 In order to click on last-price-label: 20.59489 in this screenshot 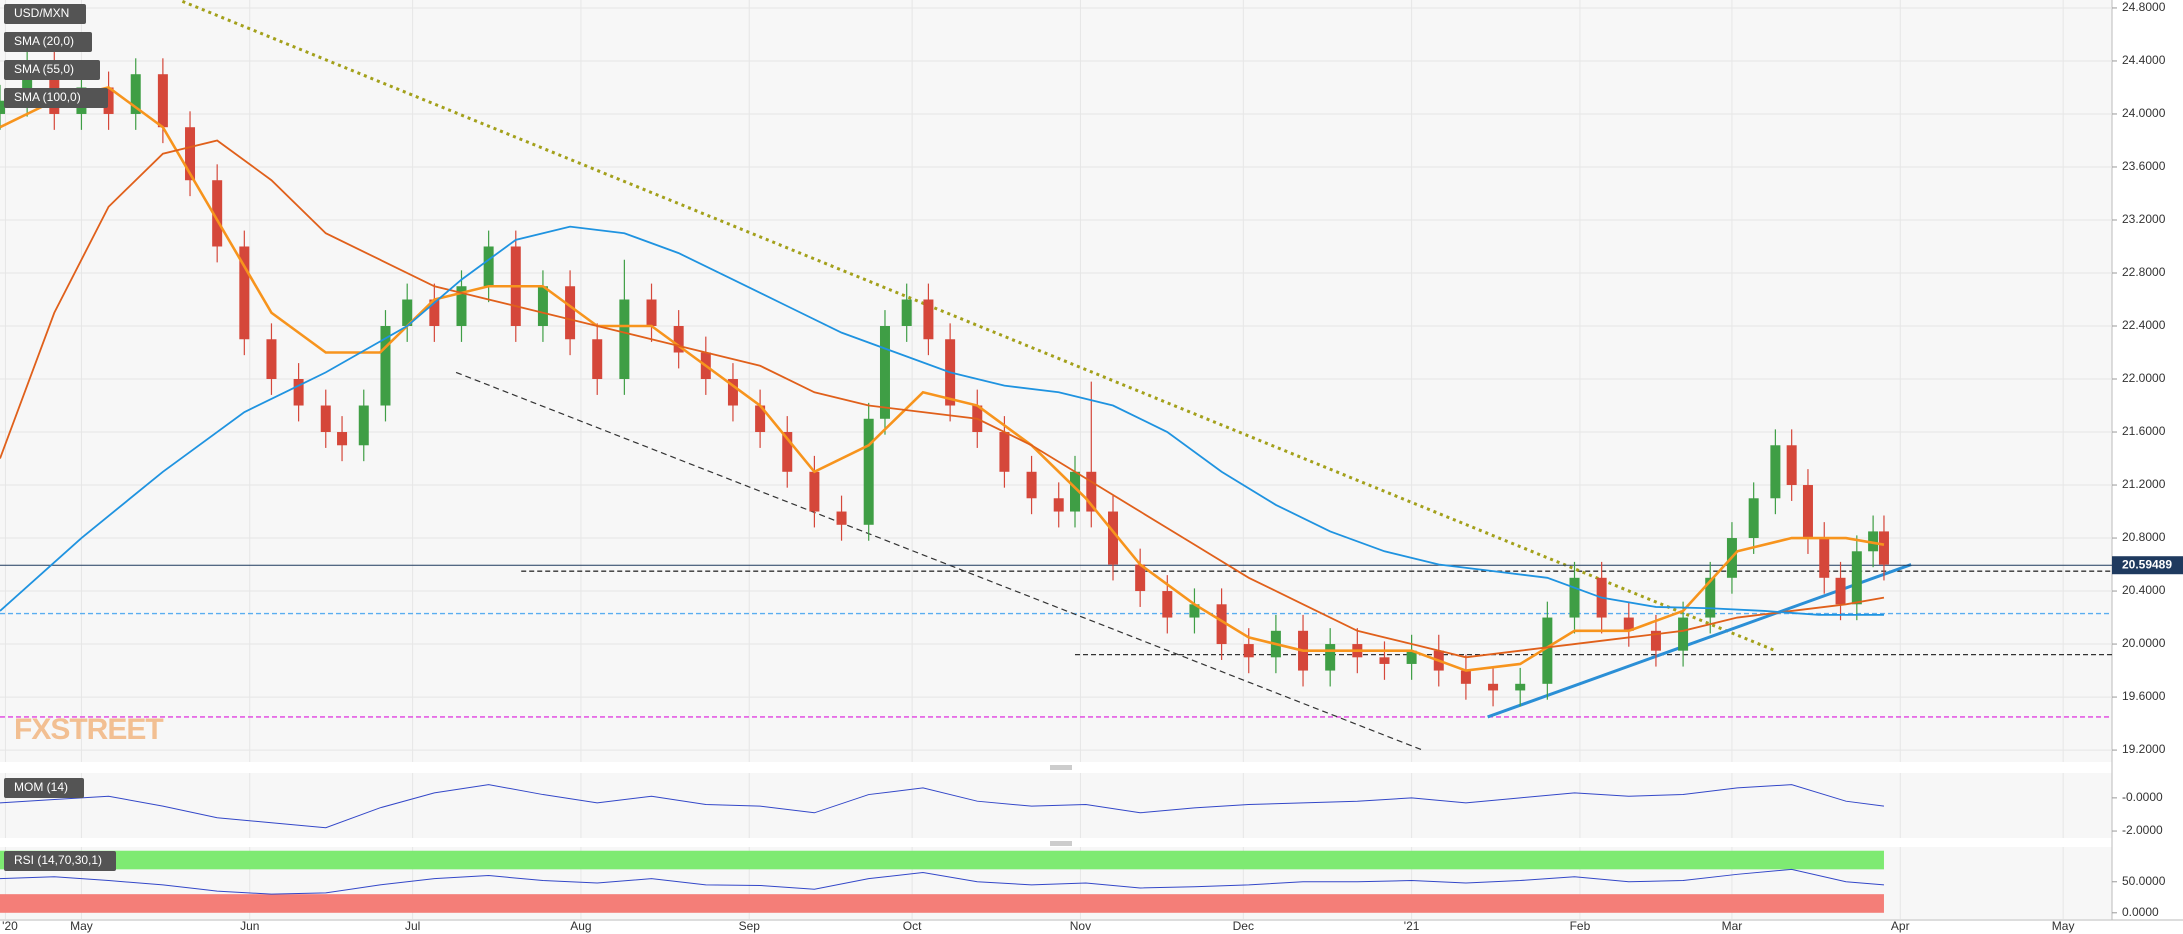, I will do `click(2147, 564)`.